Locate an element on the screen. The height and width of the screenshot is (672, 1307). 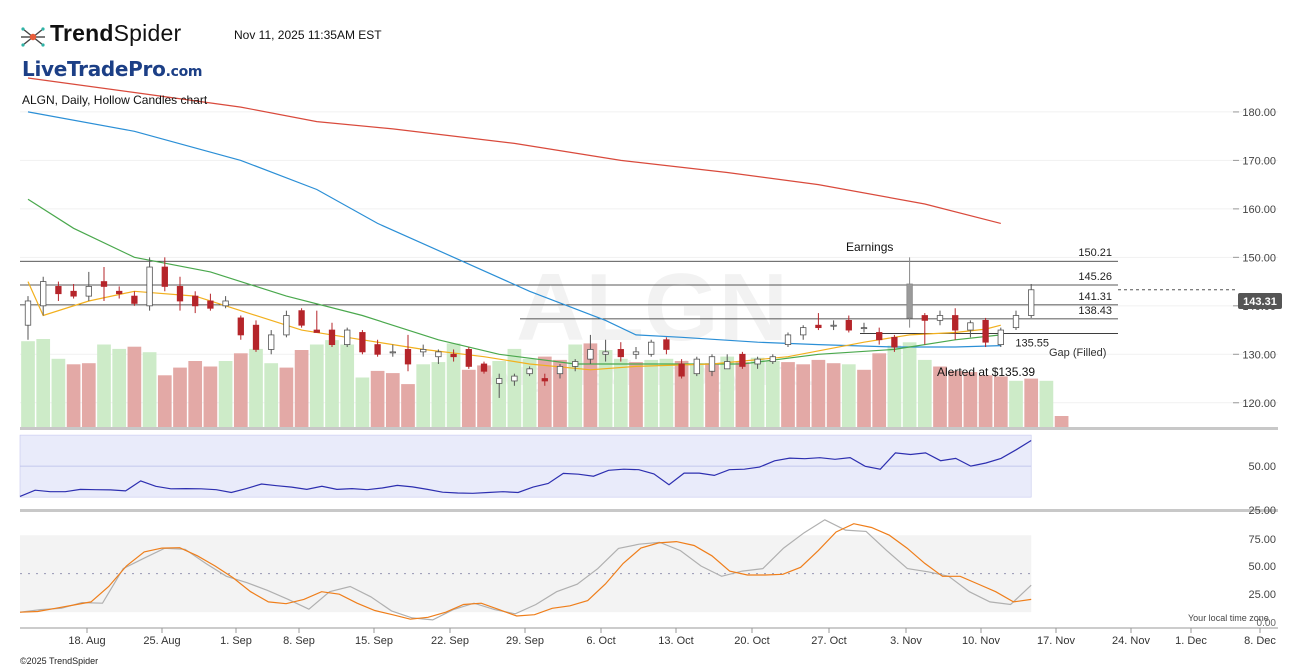
x-tick-label: 25. Aug is located at coordinates (161, 641).